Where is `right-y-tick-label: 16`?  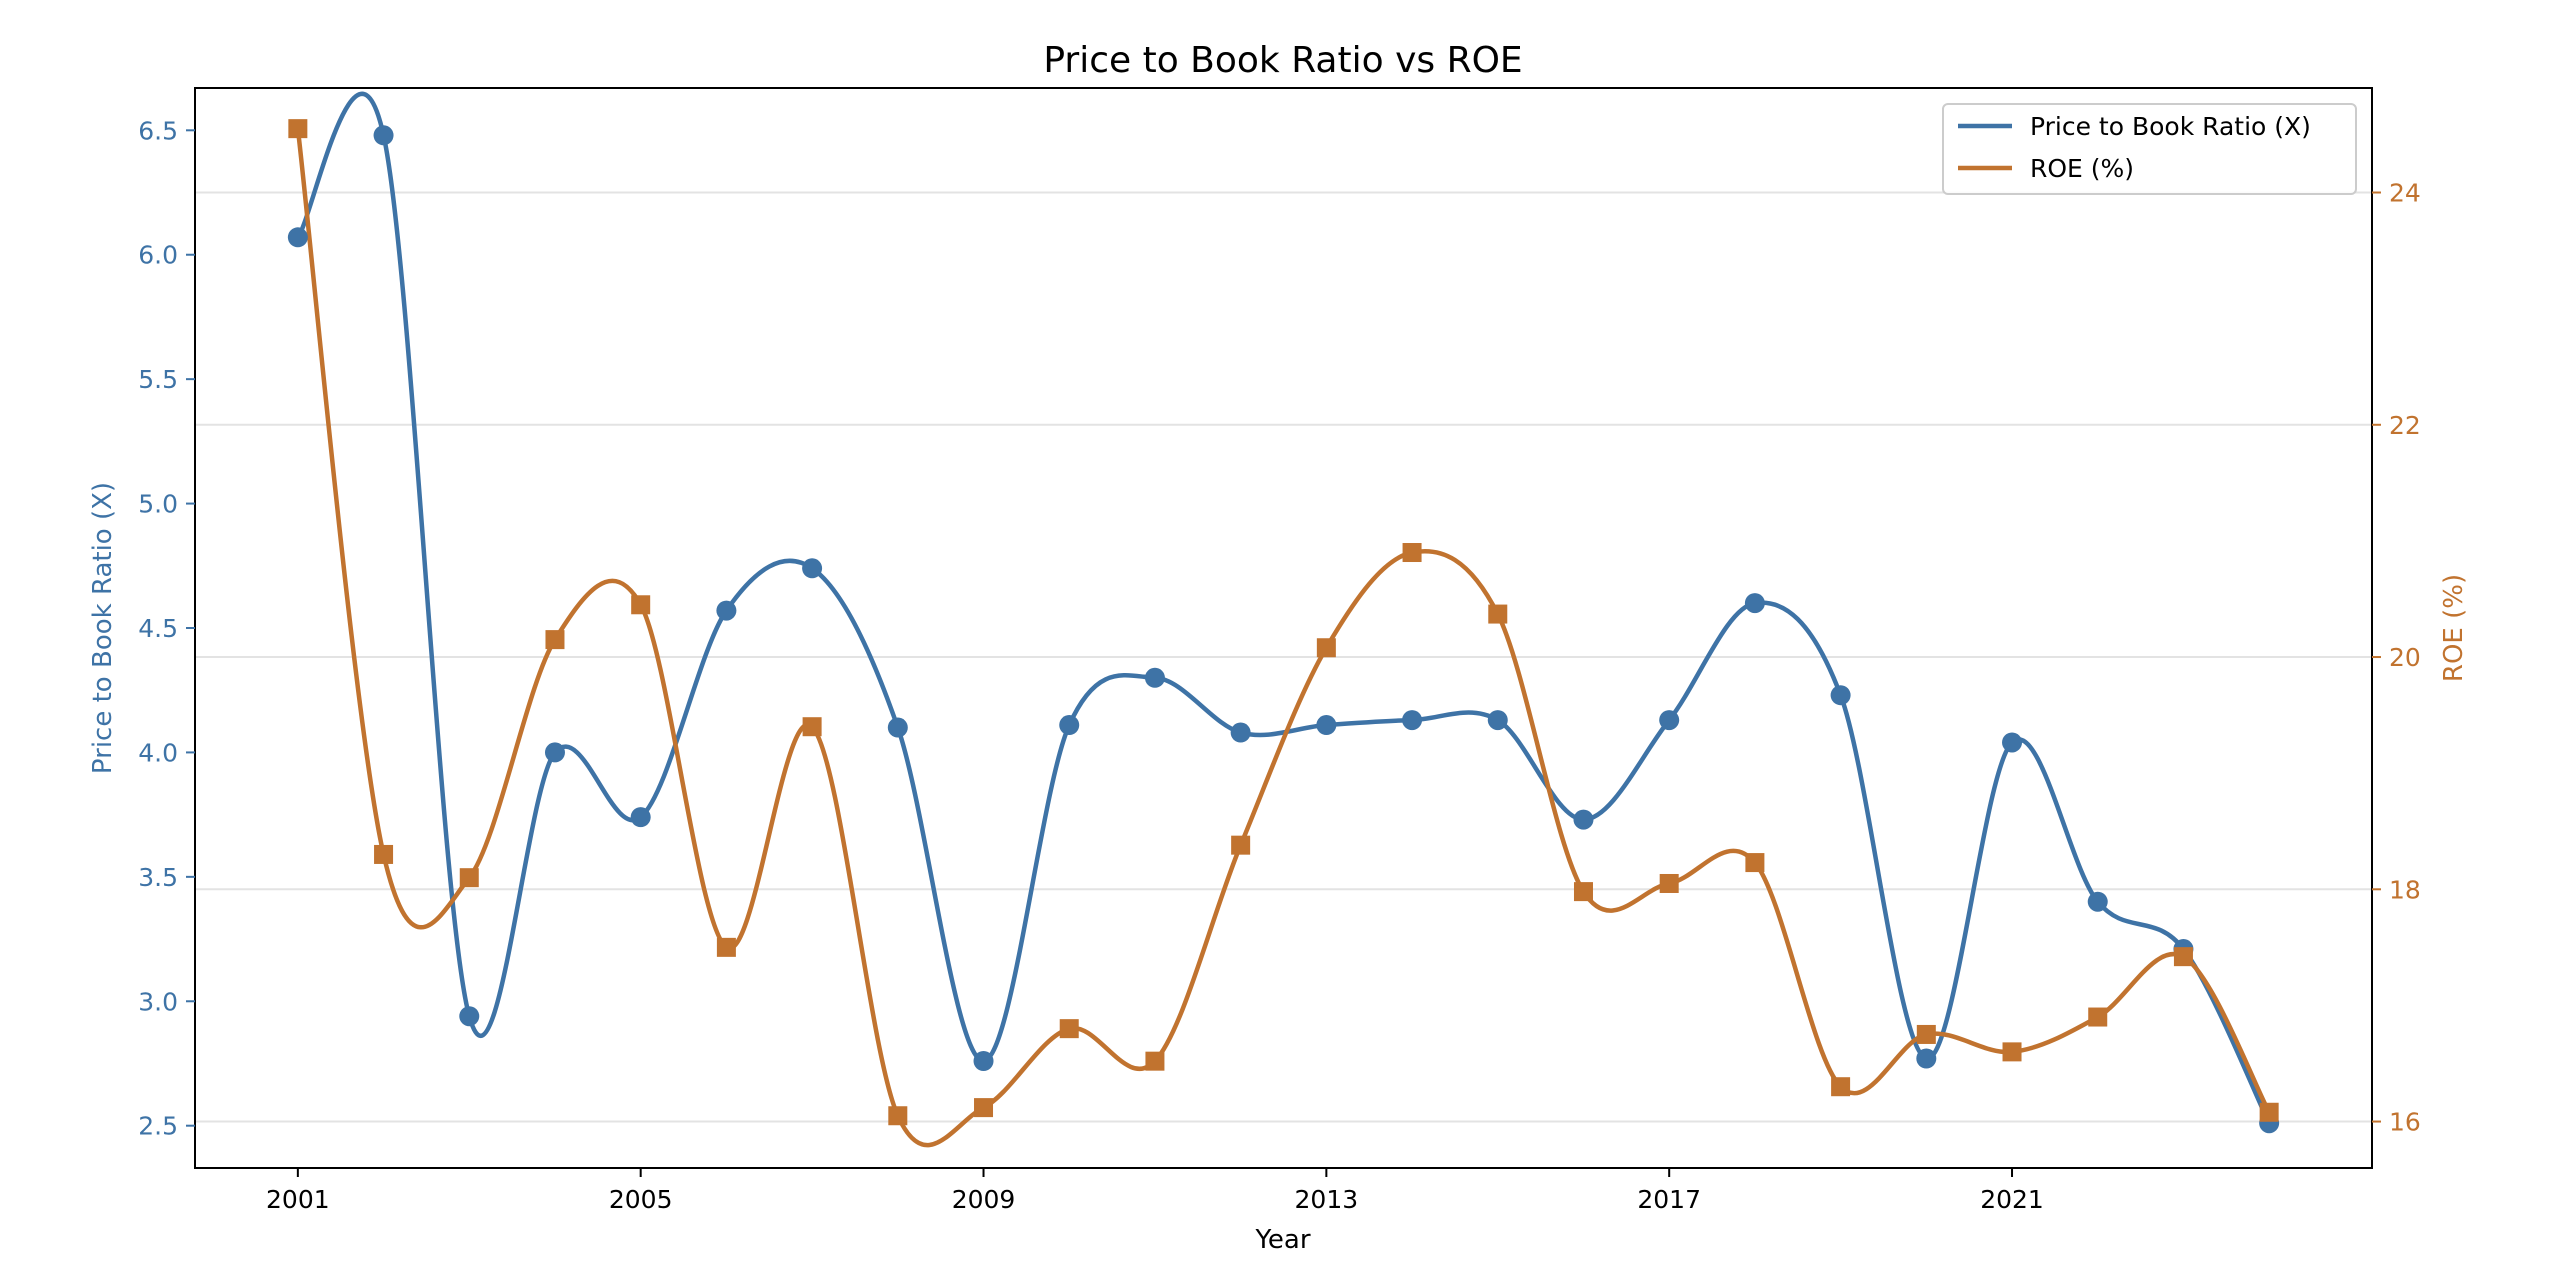 right-y-tick-label: 16 is located at coordinates (2405, 1122).